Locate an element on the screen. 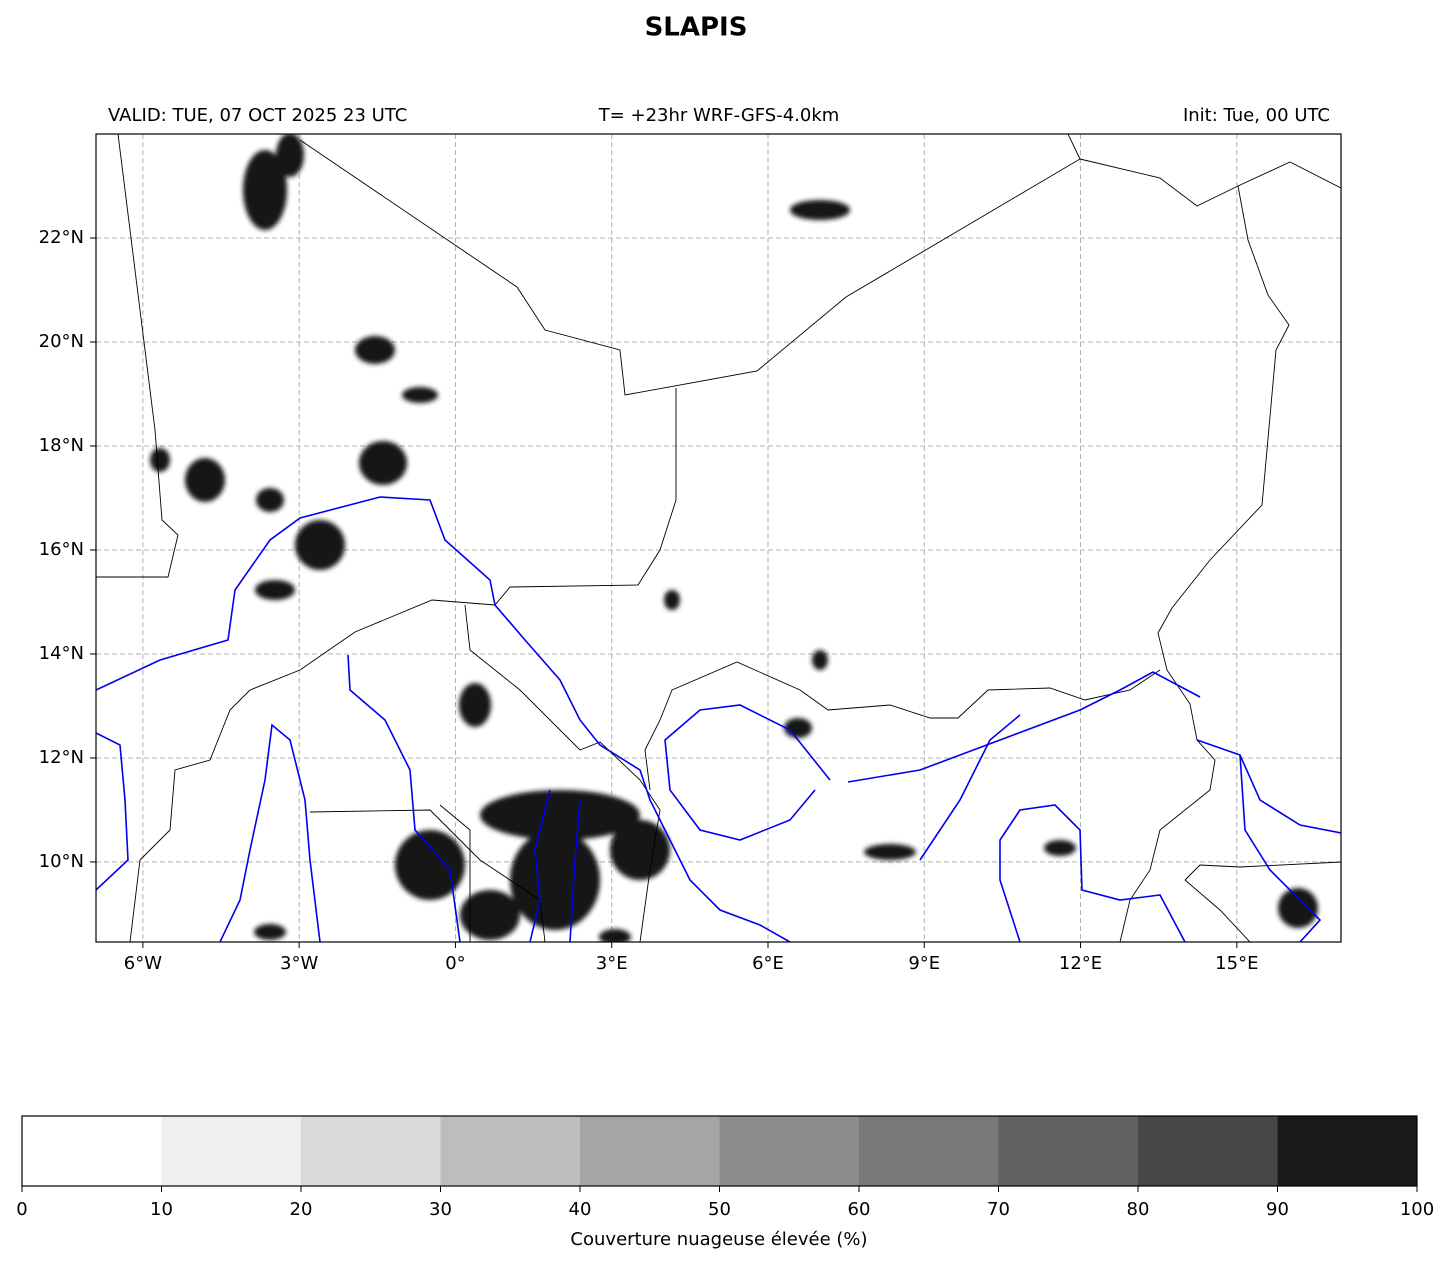  y-tick-label: 22°N is located at coordinates (61, 237).